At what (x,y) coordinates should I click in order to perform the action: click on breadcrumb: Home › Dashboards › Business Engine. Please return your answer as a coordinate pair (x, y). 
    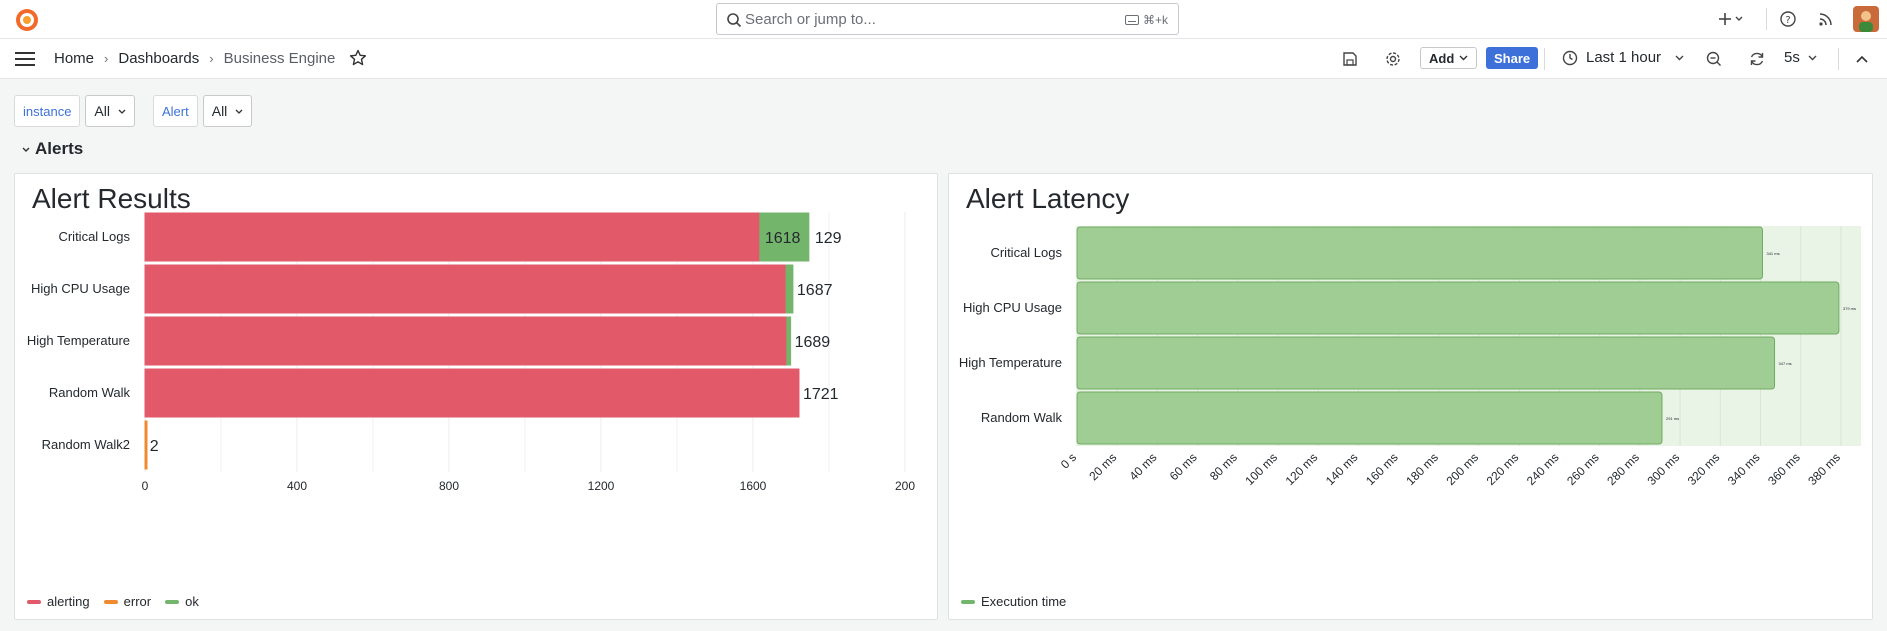
    Looking at the image, I should click on (194, 58).